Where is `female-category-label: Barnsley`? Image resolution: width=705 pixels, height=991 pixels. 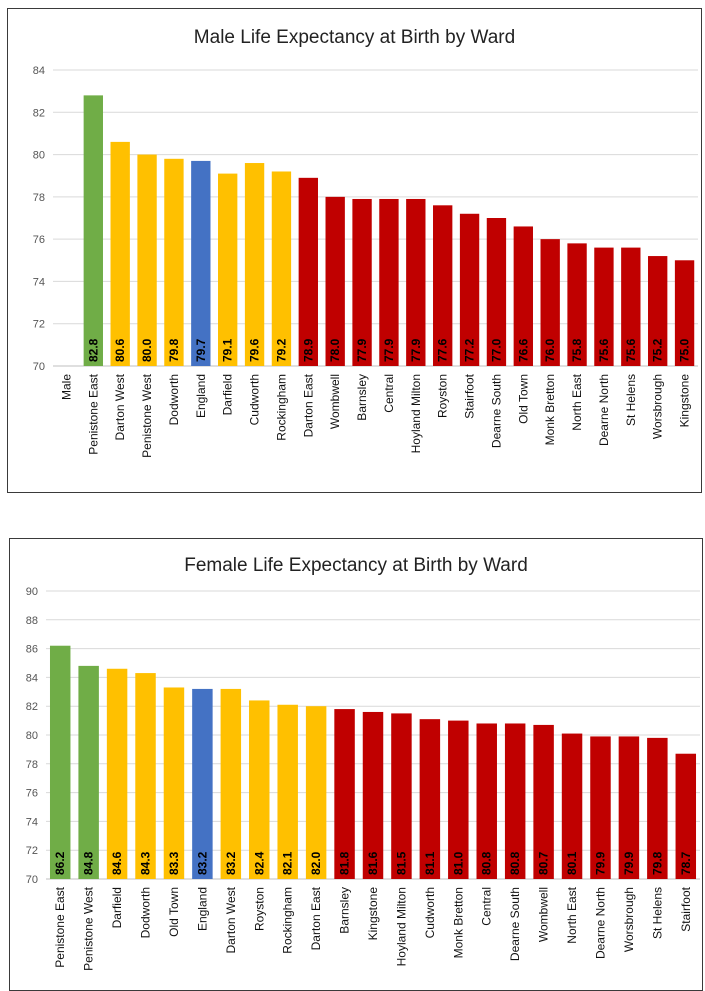 female-category-label: Barnsley is located at coordinates (345, 910).